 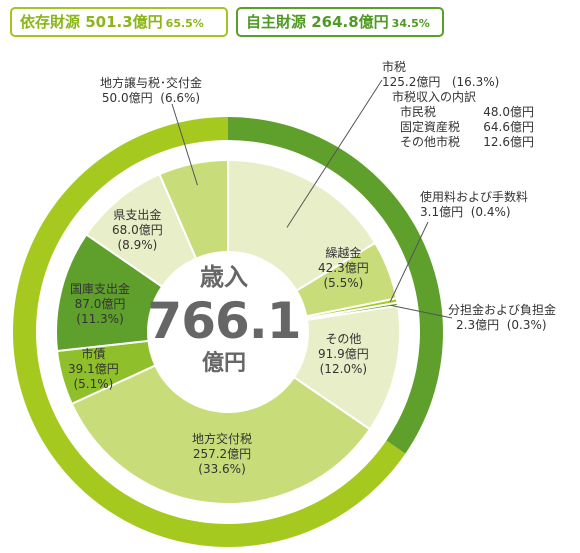 I want to click on leader-line-joyozei, so click(x=184, y=144).